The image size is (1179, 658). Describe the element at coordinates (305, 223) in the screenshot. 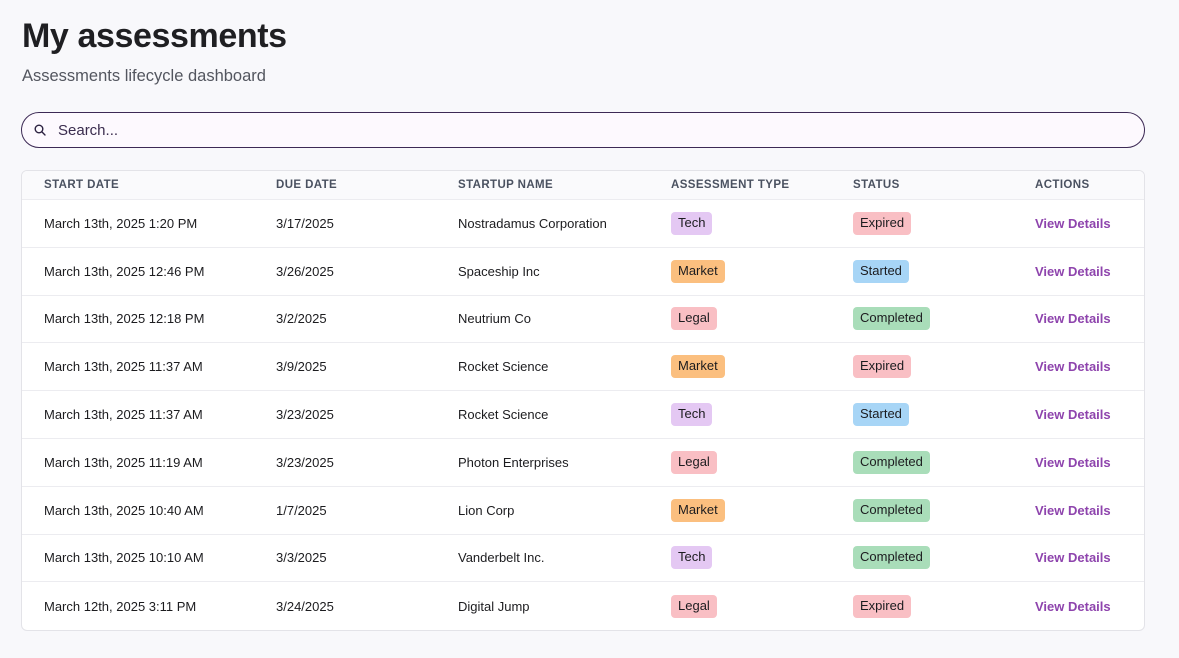

I see `due-date-cell: 3/17/2025` at that location.